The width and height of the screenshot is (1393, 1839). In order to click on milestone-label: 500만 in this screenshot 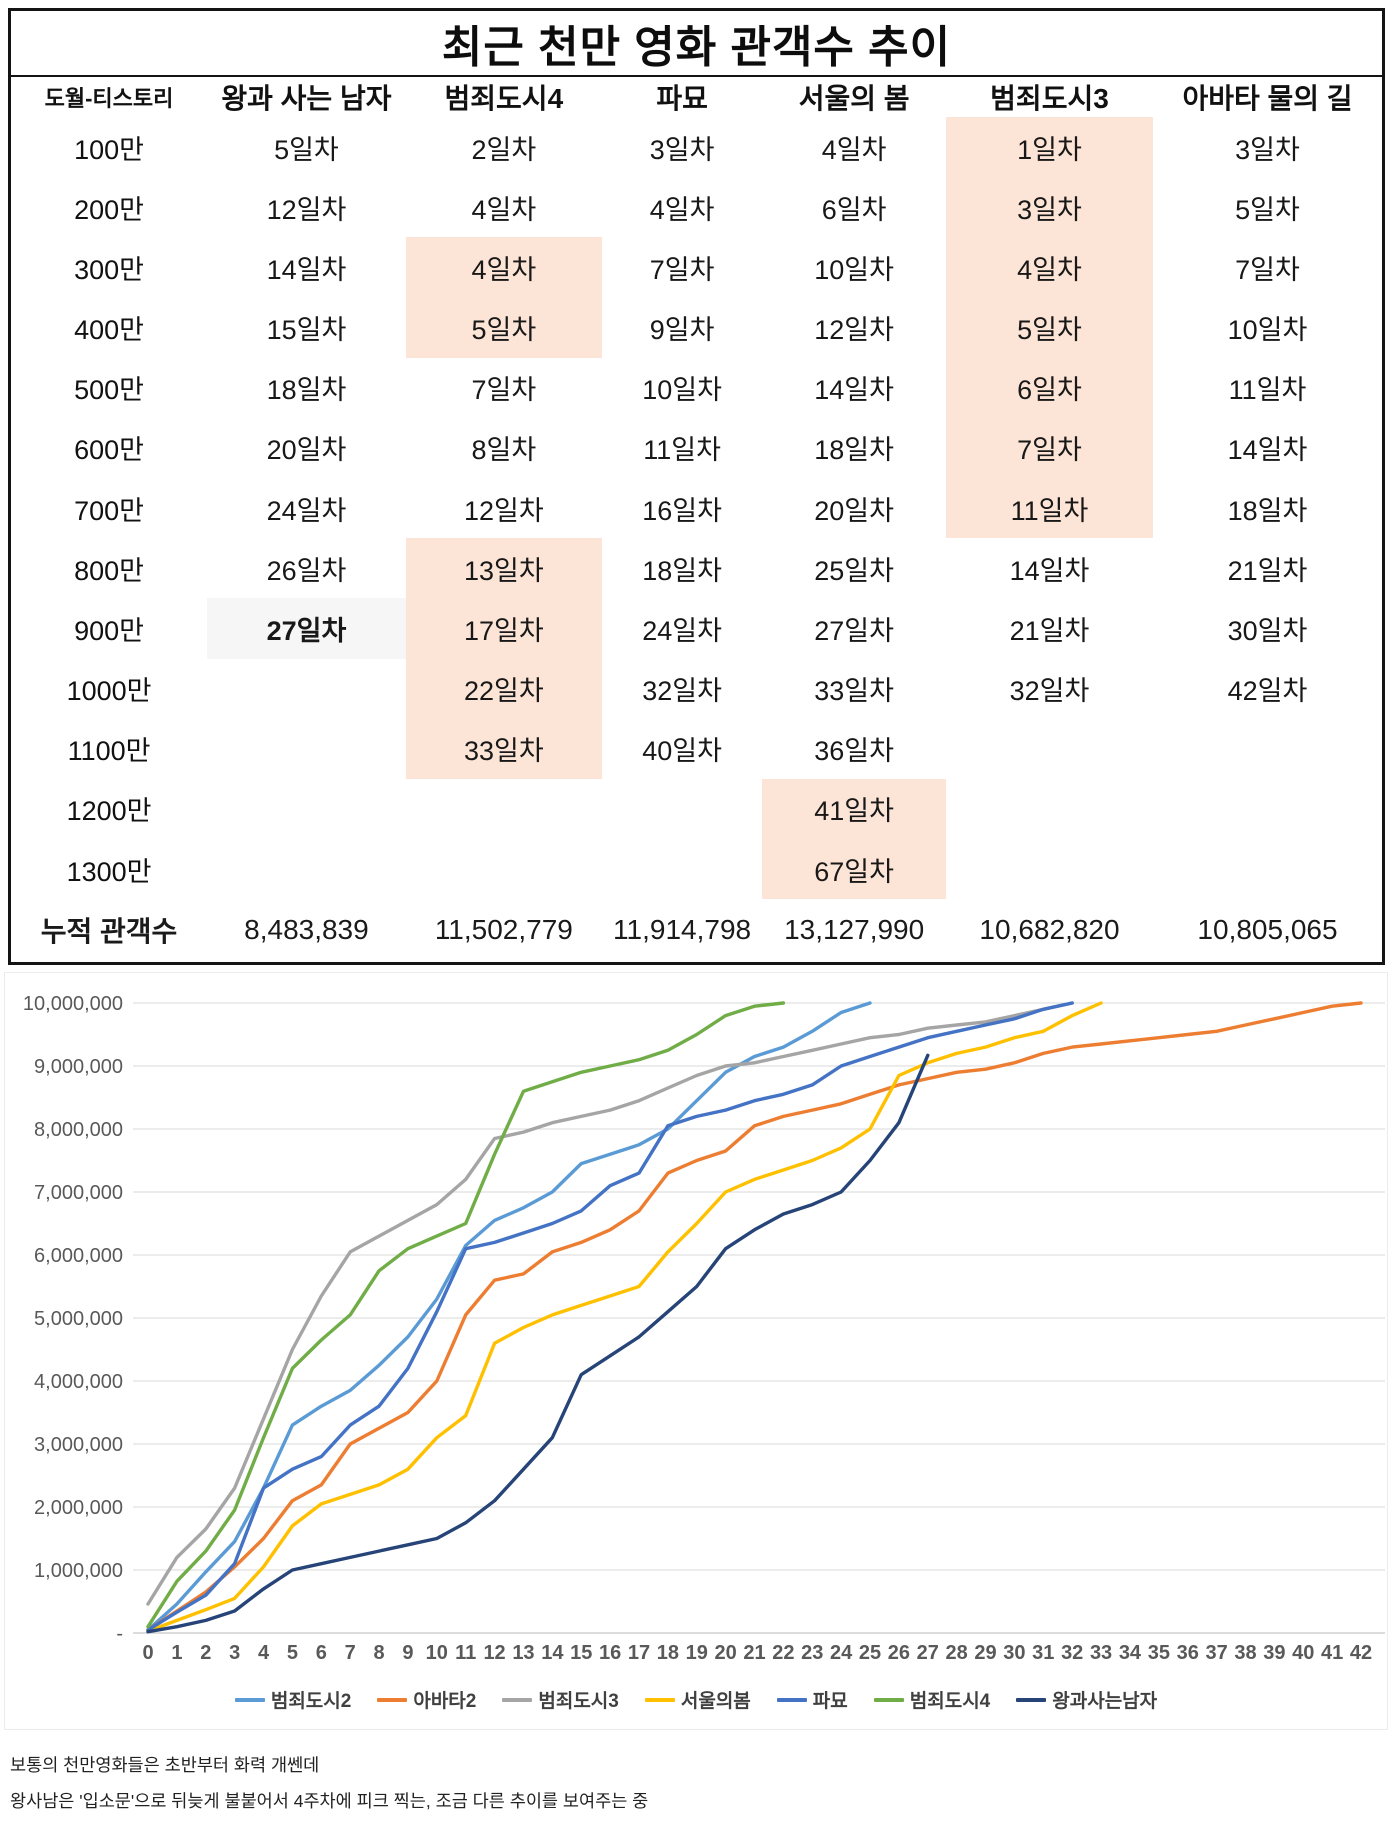, I will do `click(109, 390)`.